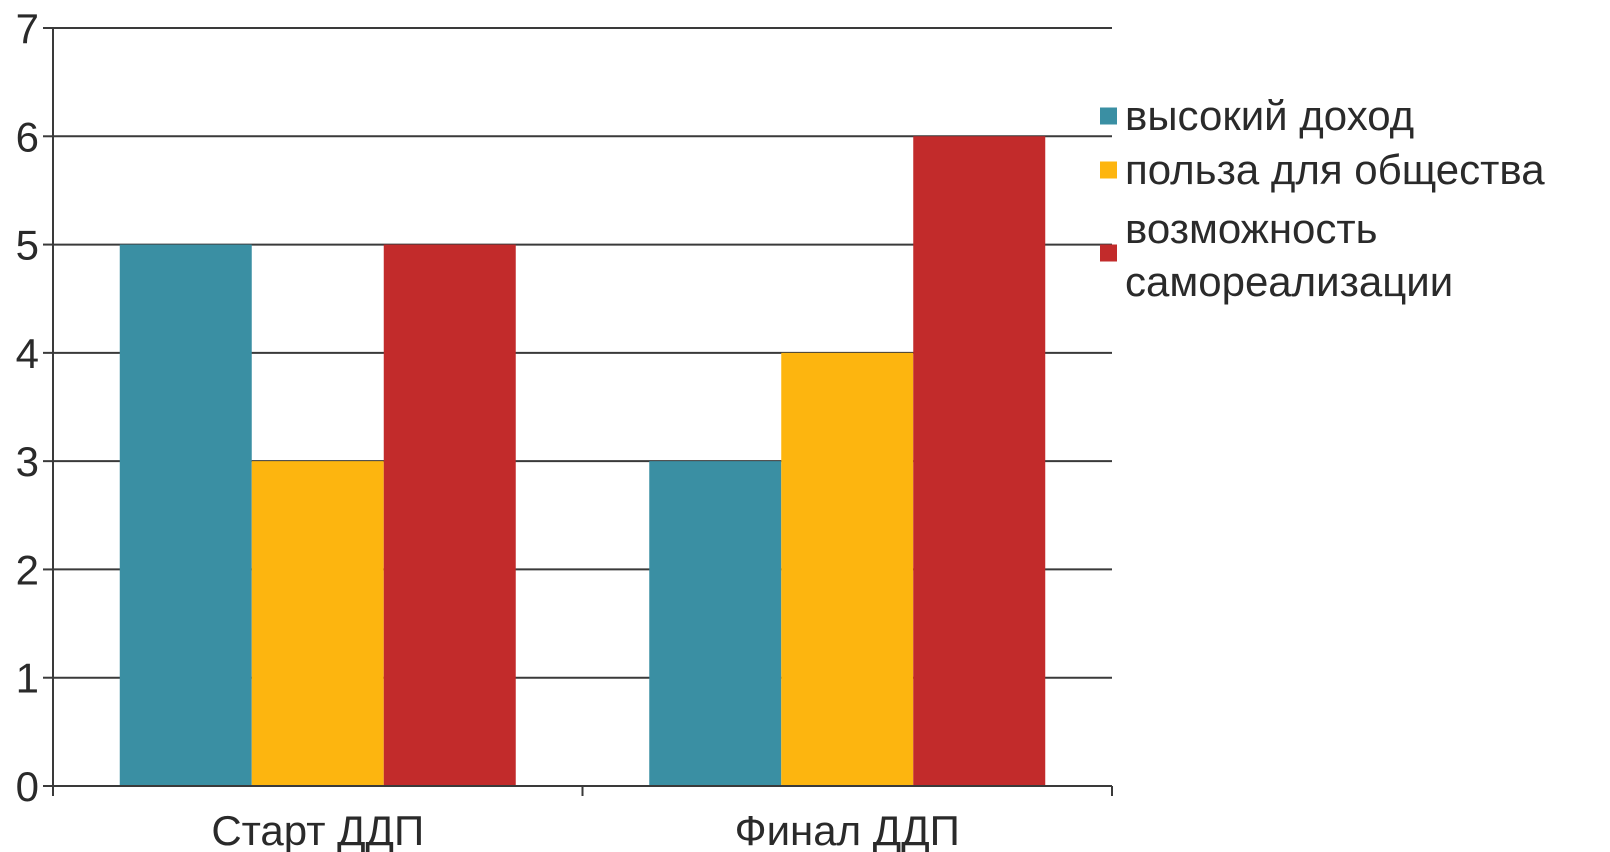 The width and height of the screenshot is (1610, 852). I want to click on legend-label: высокий доход, so click(1269, 115).